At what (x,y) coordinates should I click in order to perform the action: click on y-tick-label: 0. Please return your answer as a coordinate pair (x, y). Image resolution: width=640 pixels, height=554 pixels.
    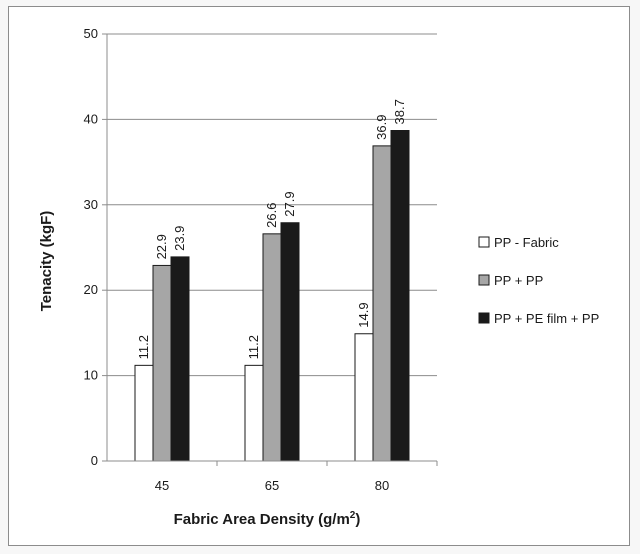
    Looking at the image, I should click on (94, 460).